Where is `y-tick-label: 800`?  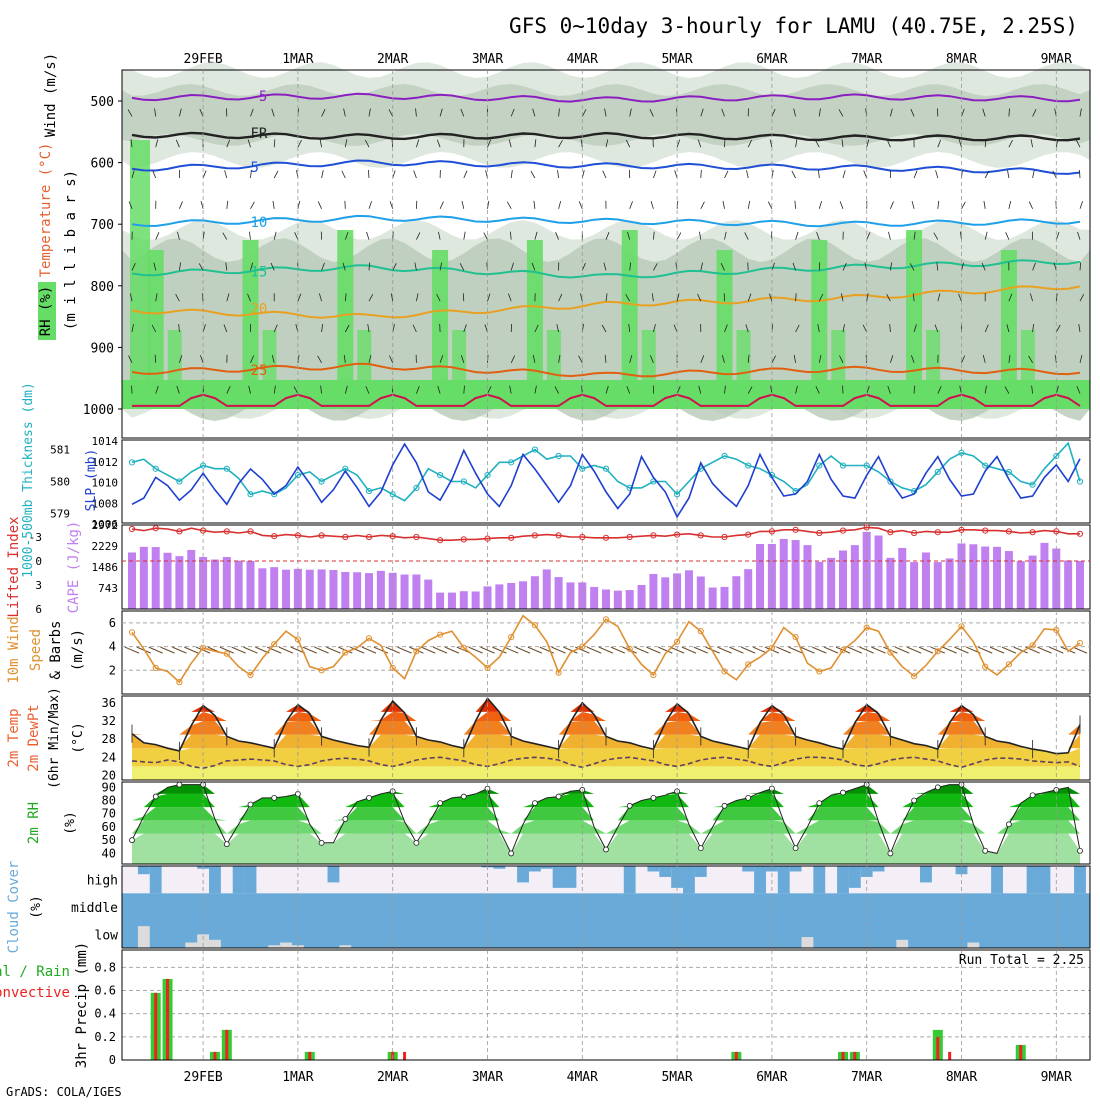 y-tick-label: 800 is located at coordinates (102, 287).